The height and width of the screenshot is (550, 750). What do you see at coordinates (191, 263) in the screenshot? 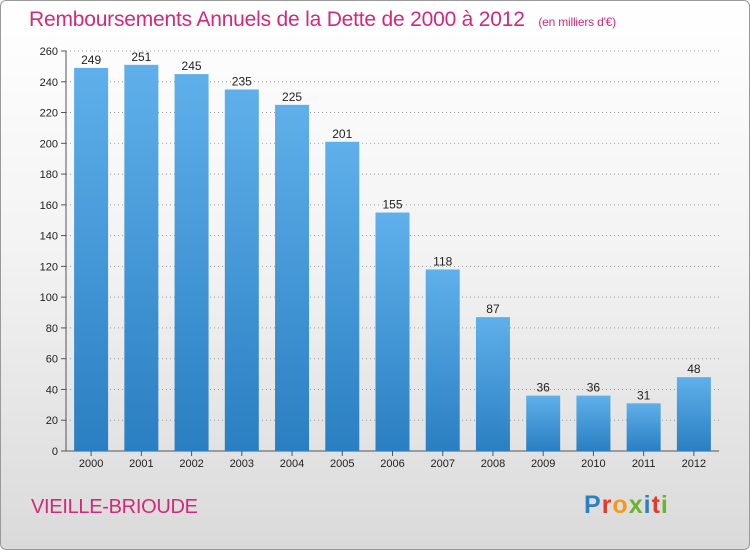
I see `bar-2002` at bounding box center [191, 263].